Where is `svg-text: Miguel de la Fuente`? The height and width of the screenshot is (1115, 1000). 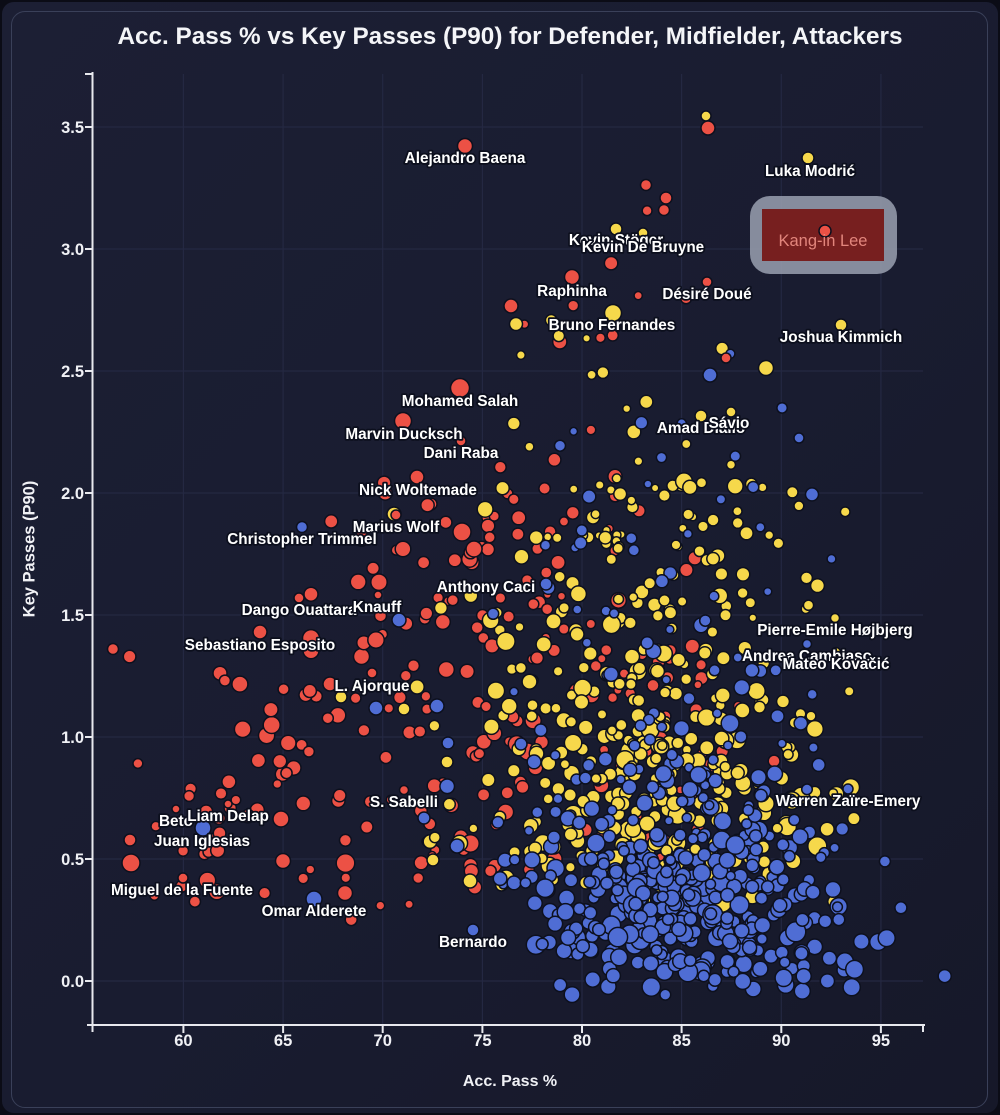
svg-text: Miguel de la Fuente is located at coordinates (182, 890).